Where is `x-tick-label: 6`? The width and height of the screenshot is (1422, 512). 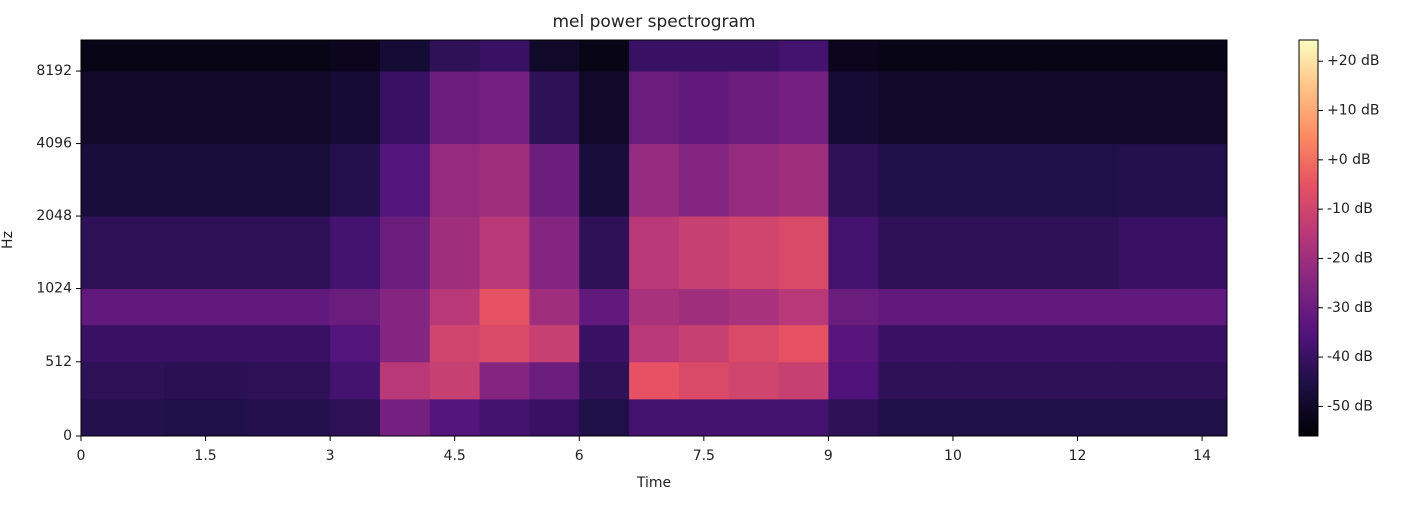
x-tick-label: 6 is located at coordinates (579, 456).